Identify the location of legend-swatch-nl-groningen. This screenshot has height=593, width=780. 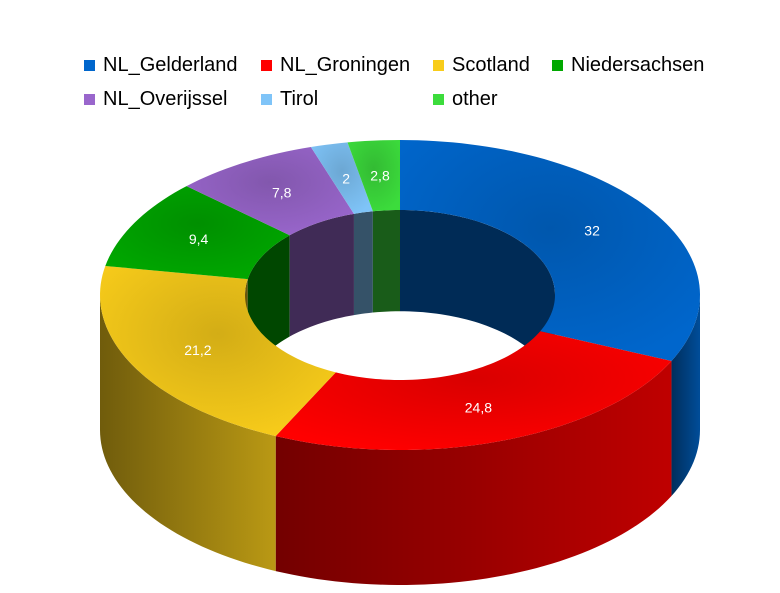
(266, 65).